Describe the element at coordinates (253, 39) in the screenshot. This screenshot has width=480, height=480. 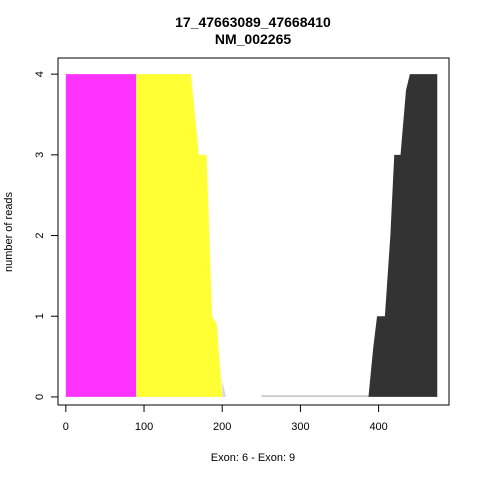
I see `chart-subtitle: NM_002265` at that location.